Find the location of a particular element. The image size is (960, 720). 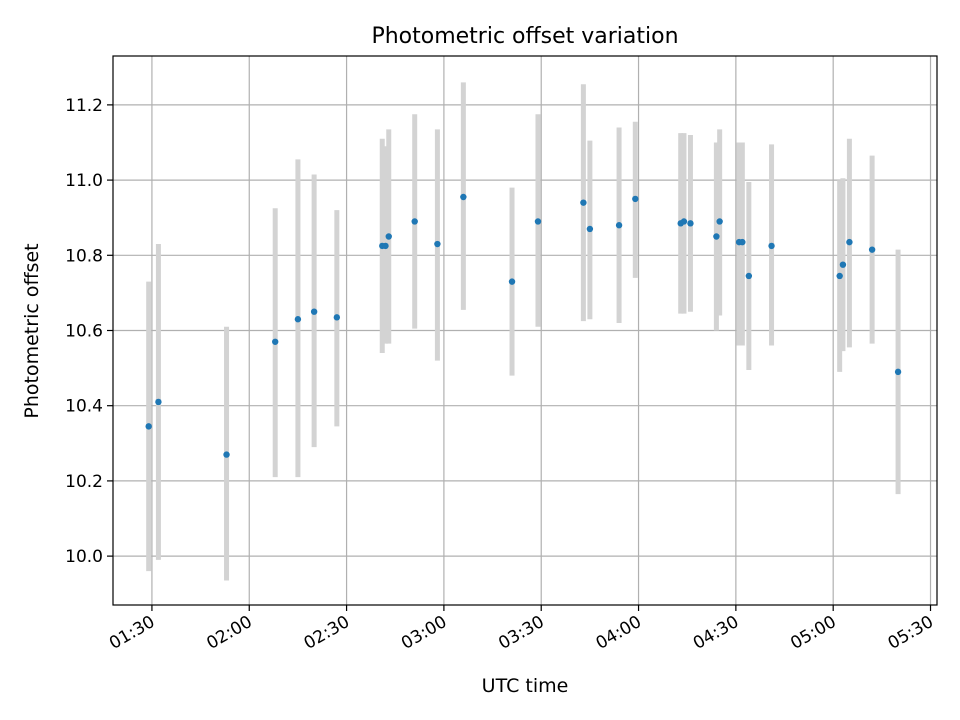

y-tick-label: 11.2 is located at coordinates (84, 106).